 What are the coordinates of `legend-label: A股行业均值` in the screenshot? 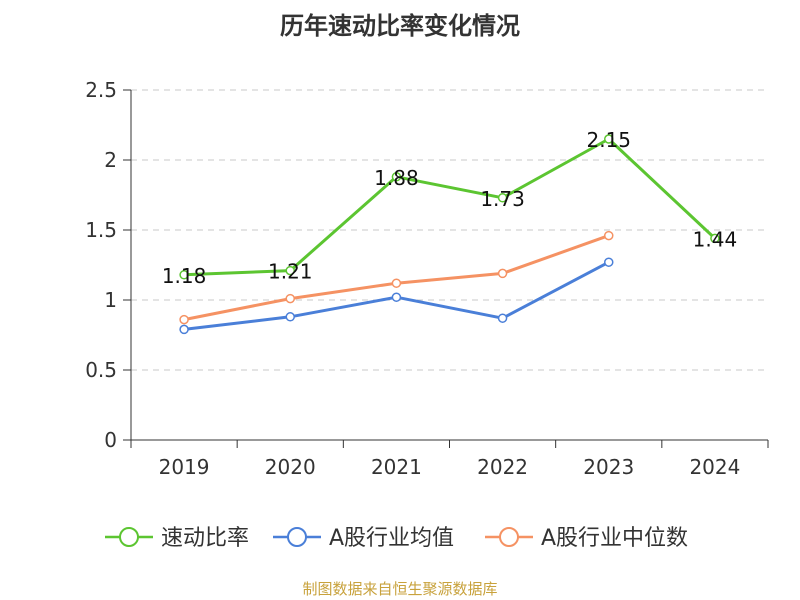 It's located at (391, 538).